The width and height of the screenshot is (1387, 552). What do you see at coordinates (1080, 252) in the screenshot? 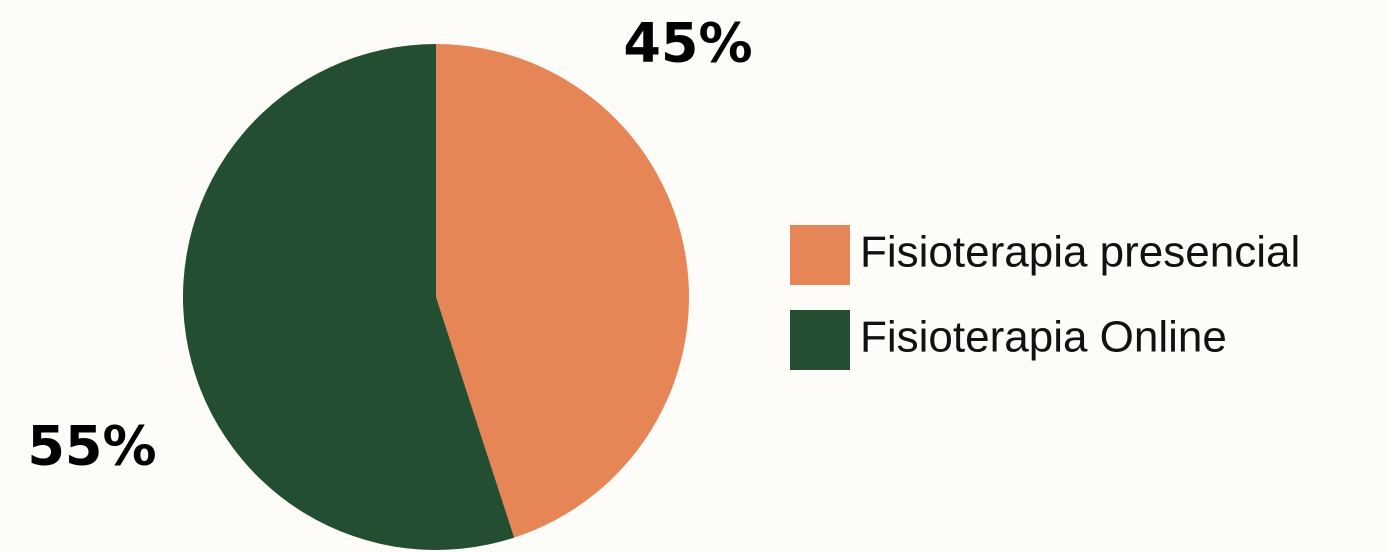
I see `legend-label: Fisioterapia presencial` at bounding box center [1080, 252].